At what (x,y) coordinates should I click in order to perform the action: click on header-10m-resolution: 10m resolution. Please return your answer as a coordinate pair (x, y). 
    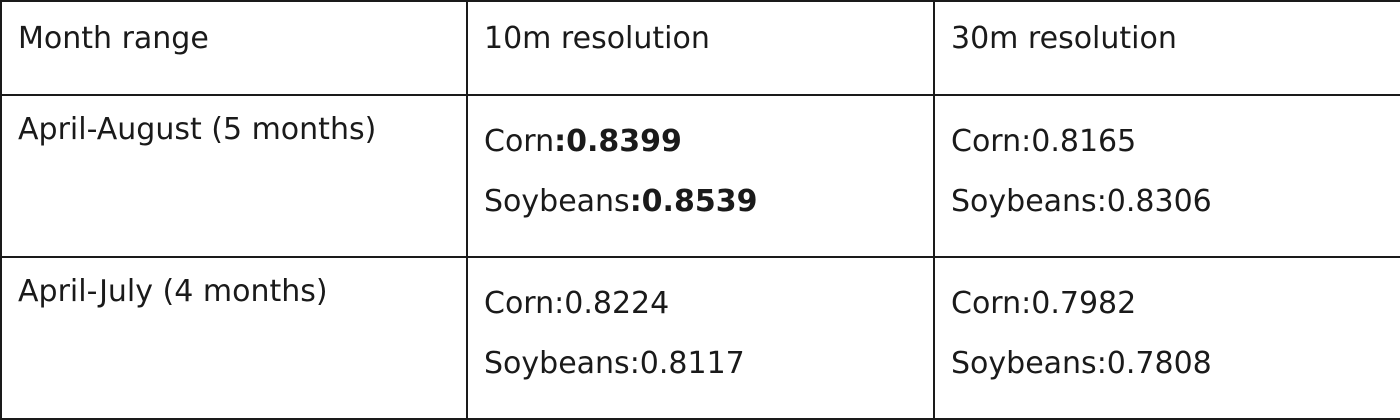
    Looking at the image, I should click on (700, 48).